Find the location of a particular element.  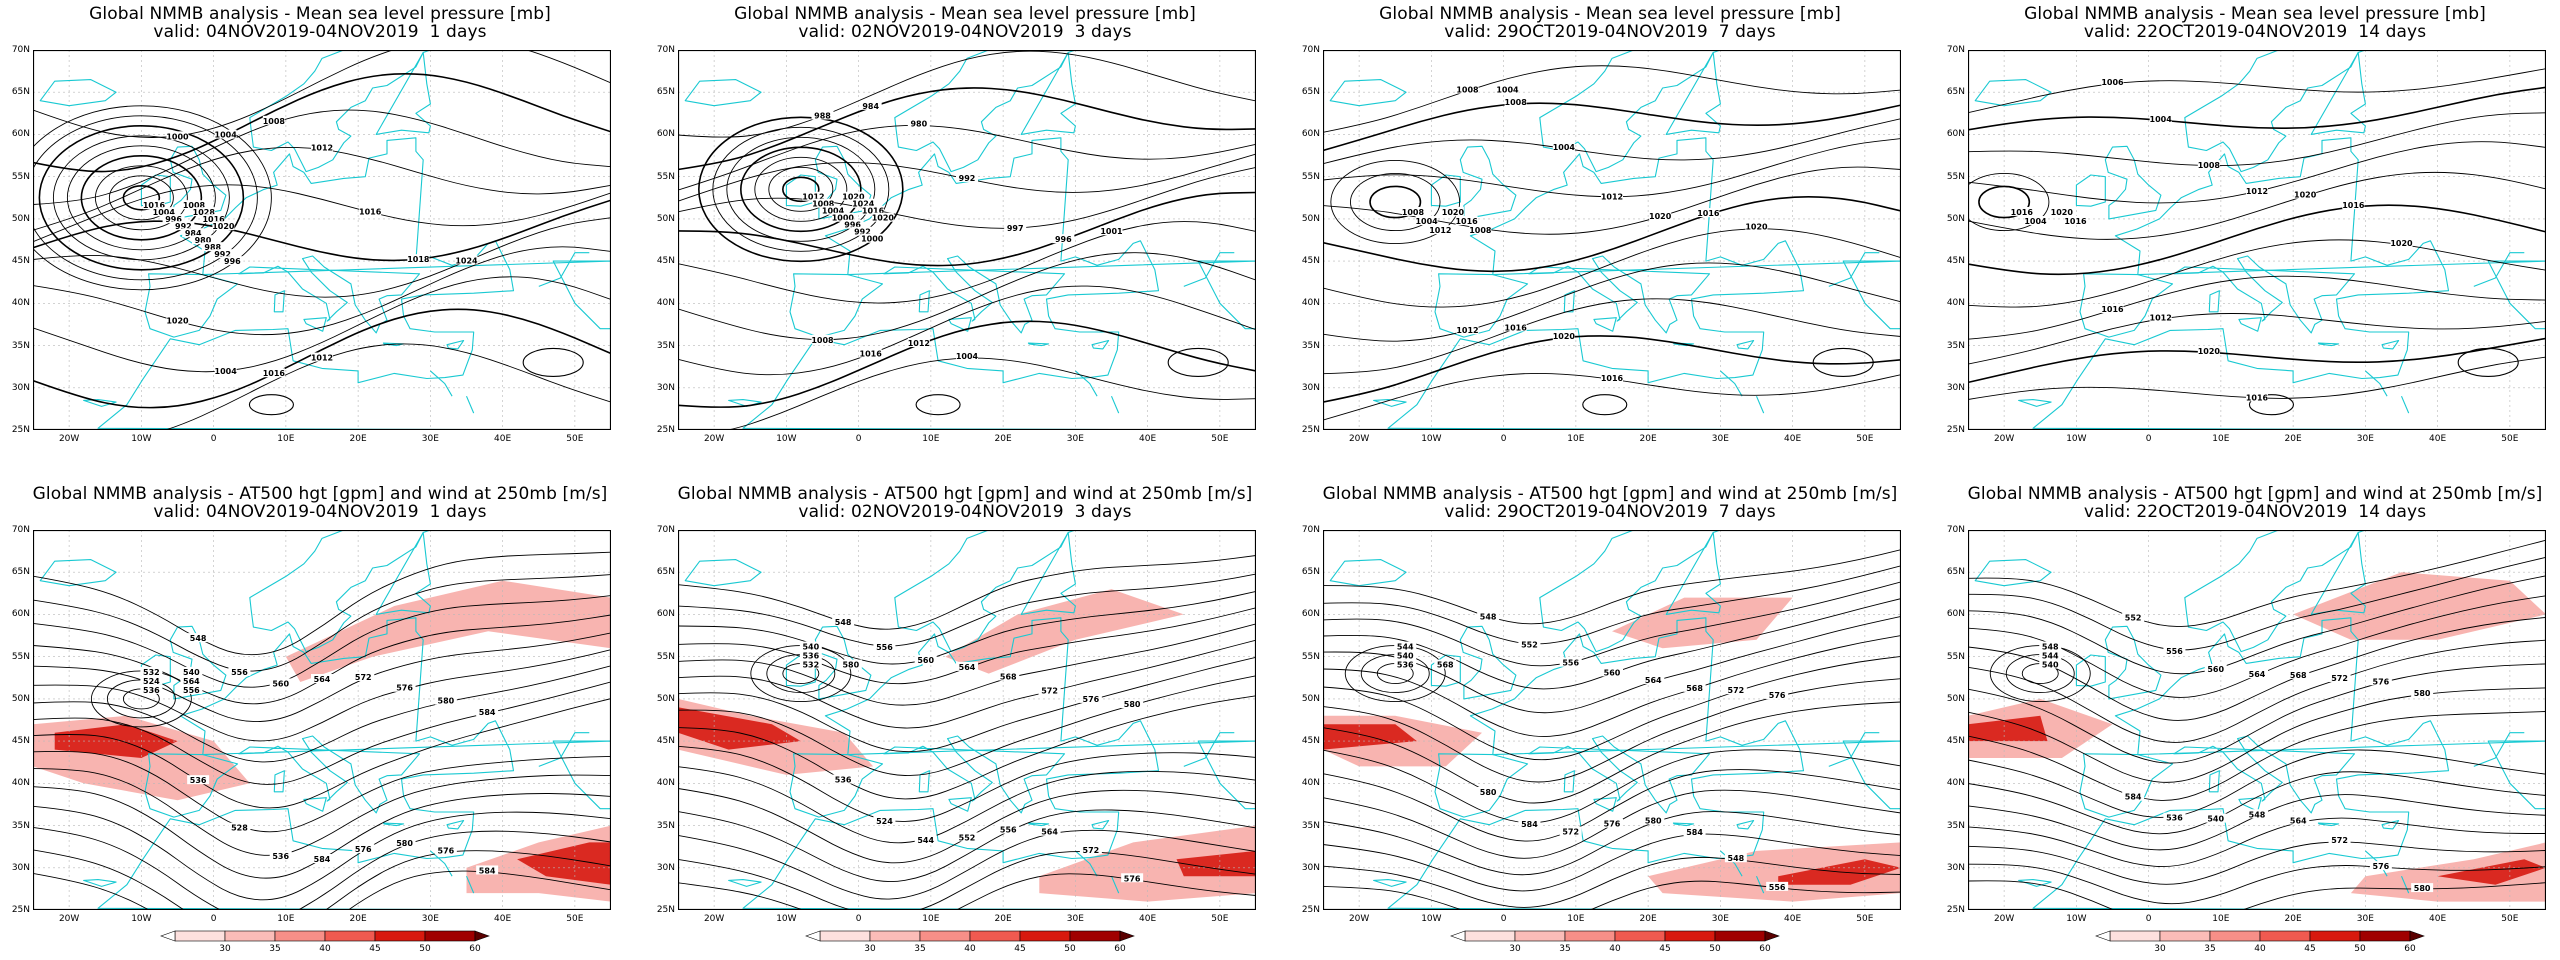

map-frame is located at coordinates (2257, 240).